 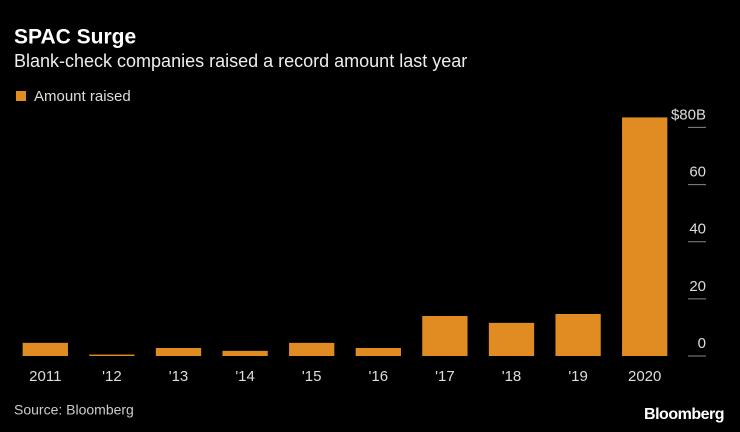 I want to click on x-tick-label: 2011, so click(x=45, y=376).